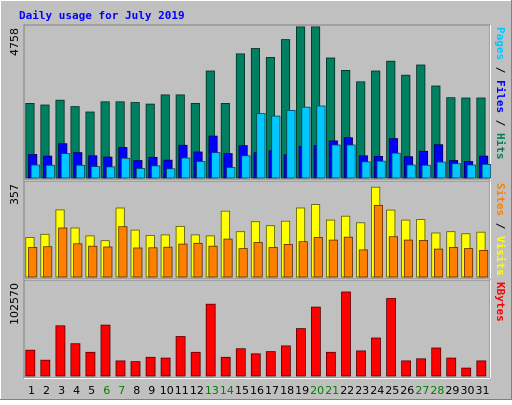 The width and height of the screenshot is (512, 405). Describe the element at coordinates (121, 390) in the screenshot. I see `x-tick-label-7: 7` at that location.